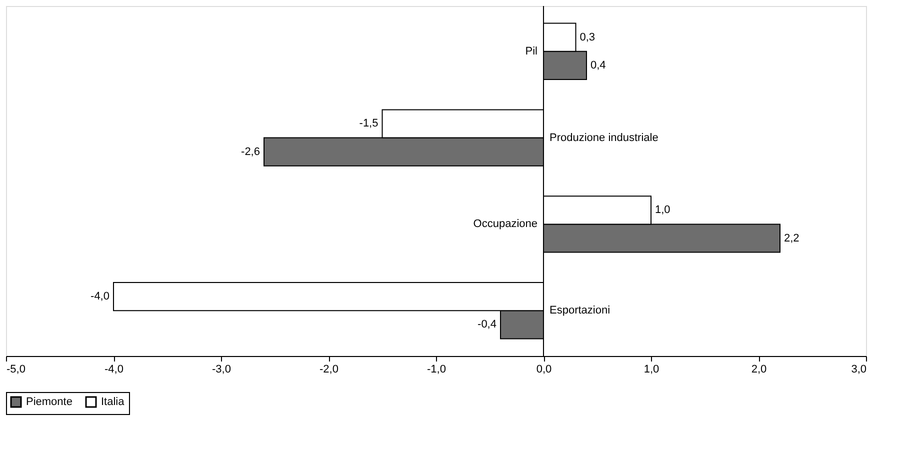 This screenshot has height=455, width=913. Describe the element at coordinates (580, 310) in the screenshot. I see `y-tick-label: Esportazioni` at that location.